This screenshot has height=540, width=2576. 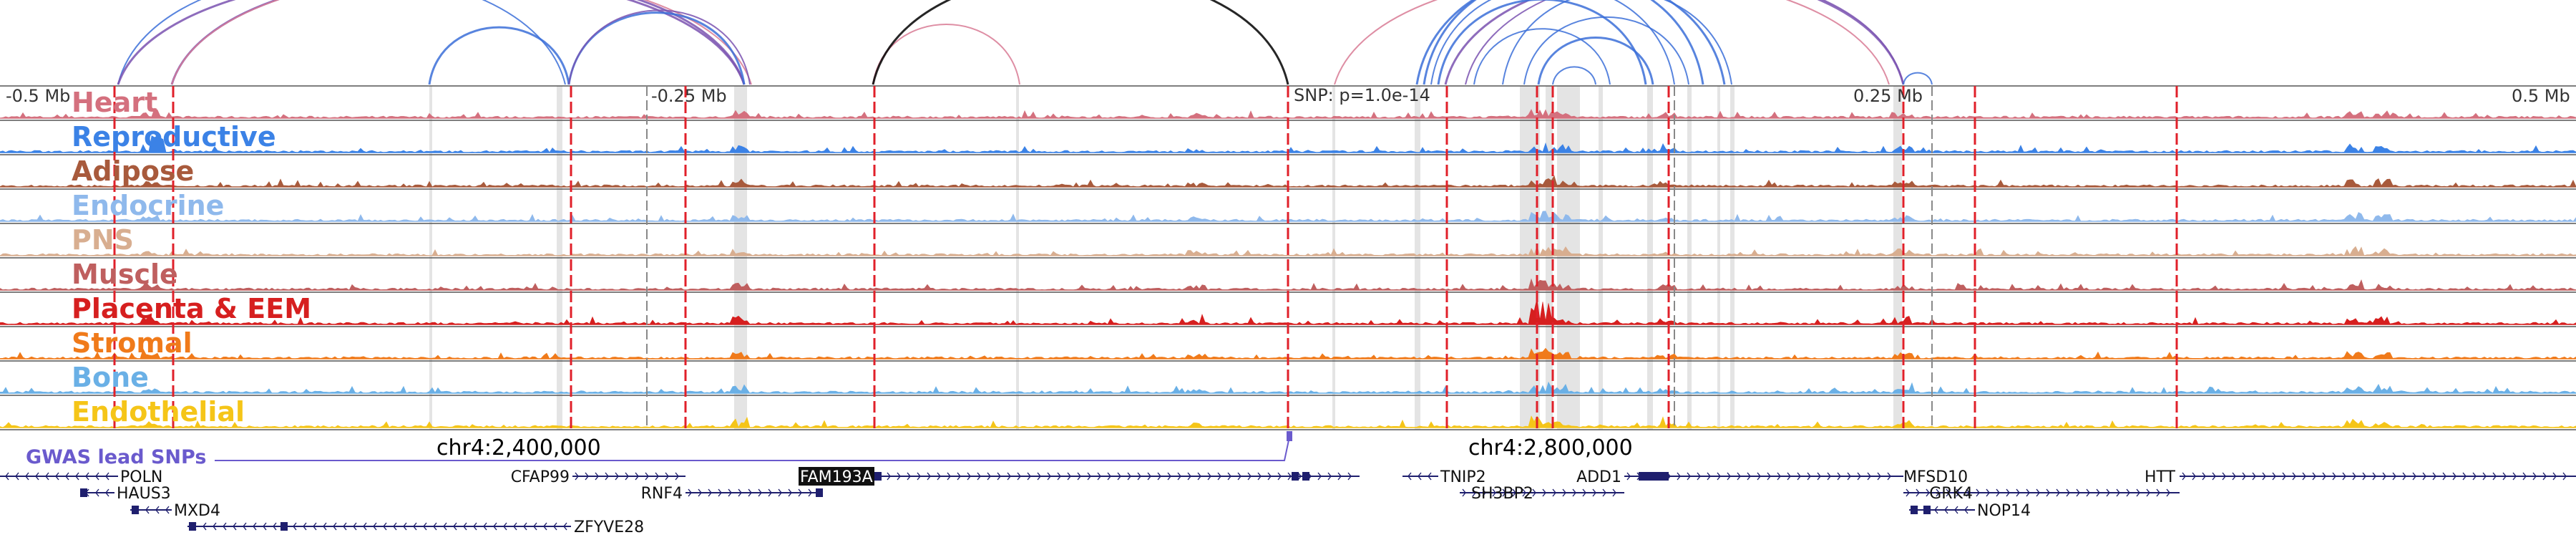 I want to click on gene-add1: ADD1, so click(x=1736, y=477).